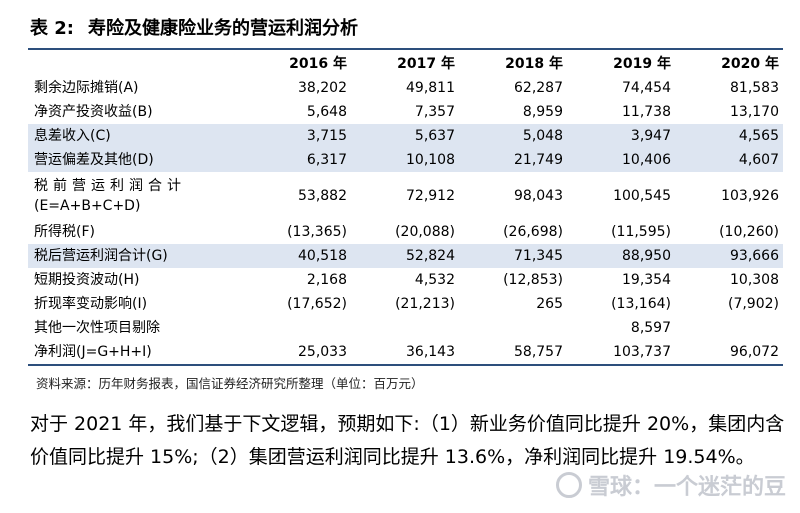  What do you see at coordinates (538, 88) in the screenshot?
I see `table-cell: 62,287` at bounding box center [538, 88].